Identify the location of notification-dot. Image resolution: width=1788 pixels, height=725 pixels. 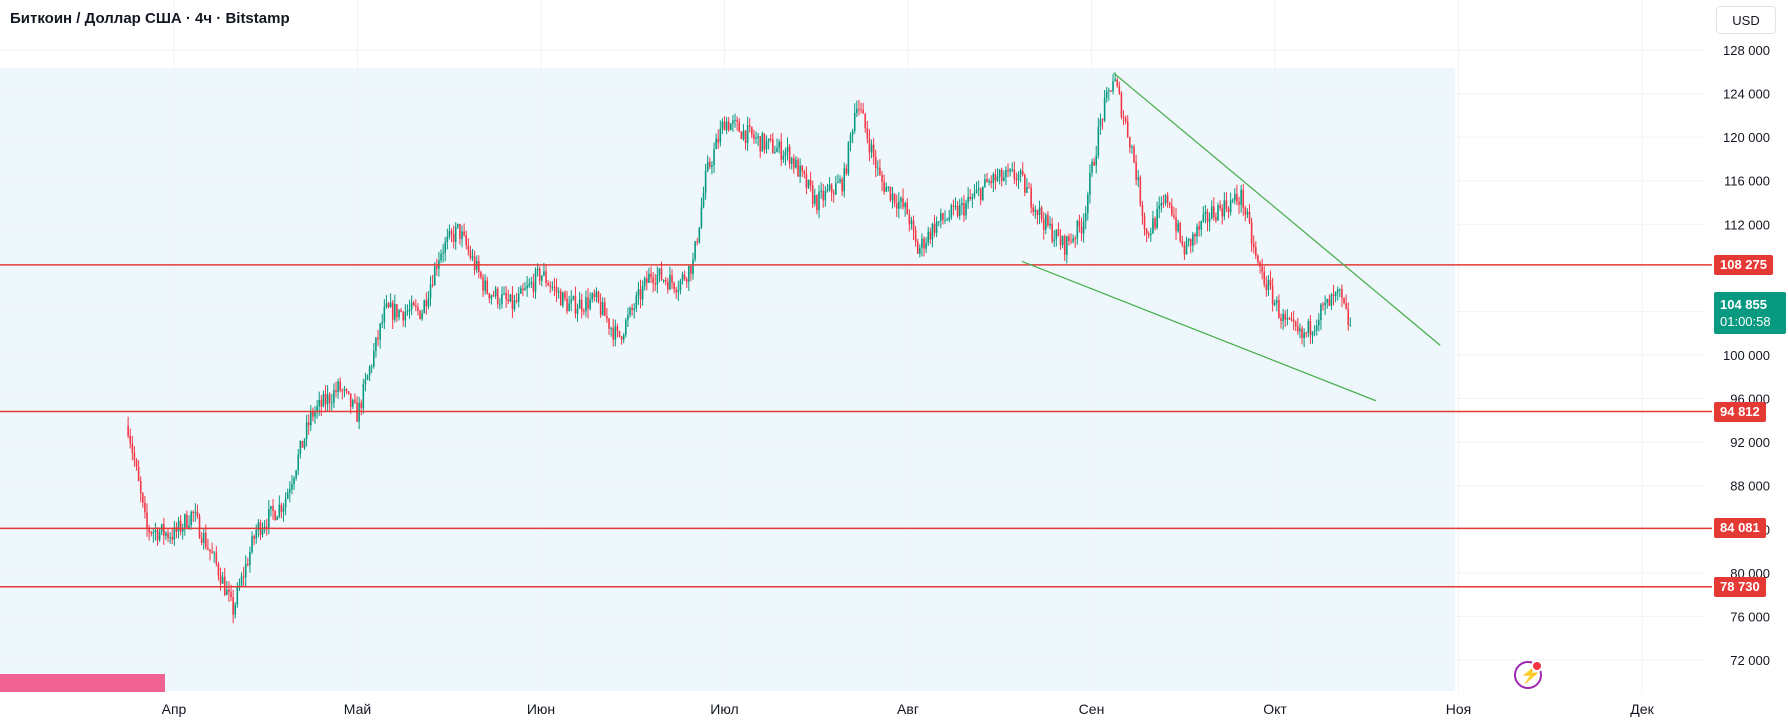
(1537, 666).